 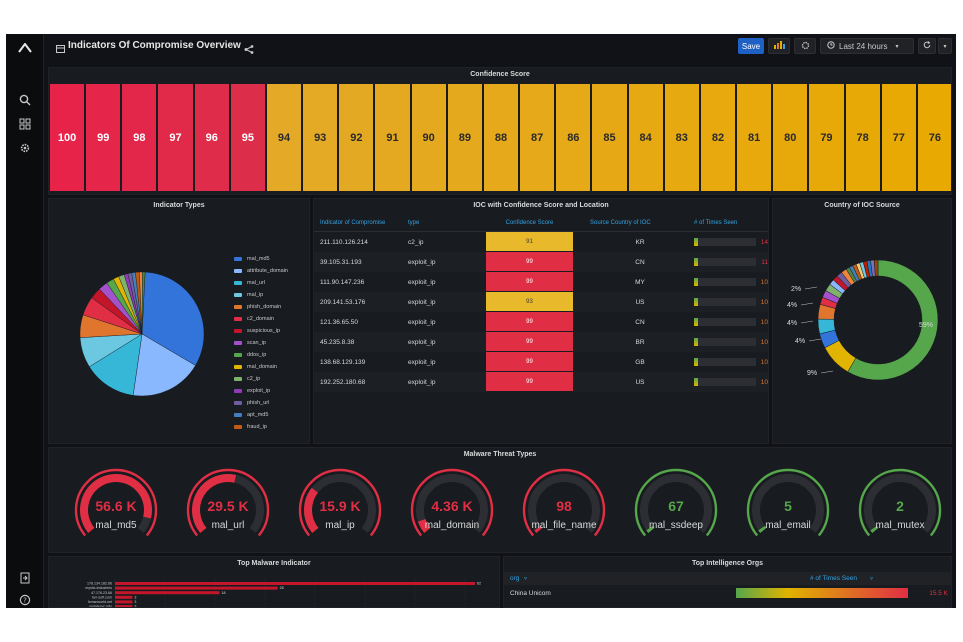 What do you see at coordinates (25, 148) in the screenshot?
I see `gear-icon` at bounding box center [25, 148].